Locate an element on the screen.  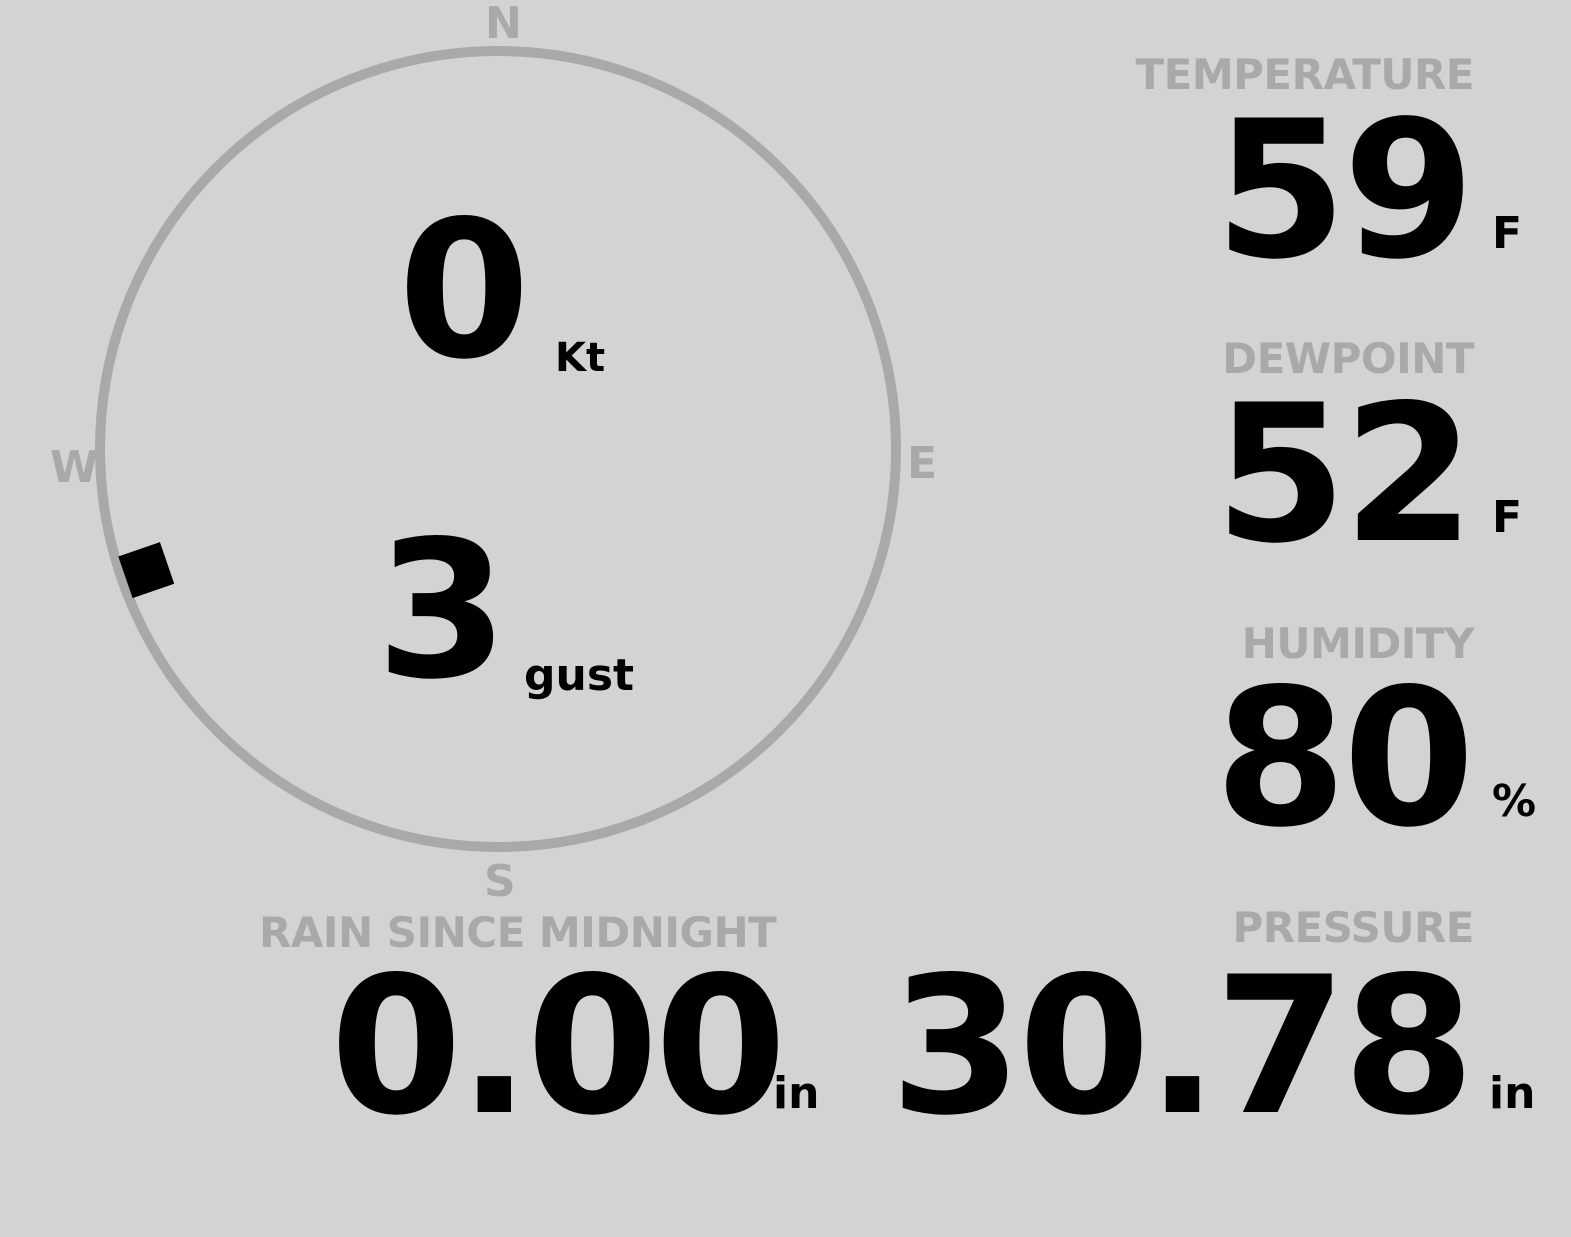
wind-gust-unit: gust is located at coordinates (579, 675).